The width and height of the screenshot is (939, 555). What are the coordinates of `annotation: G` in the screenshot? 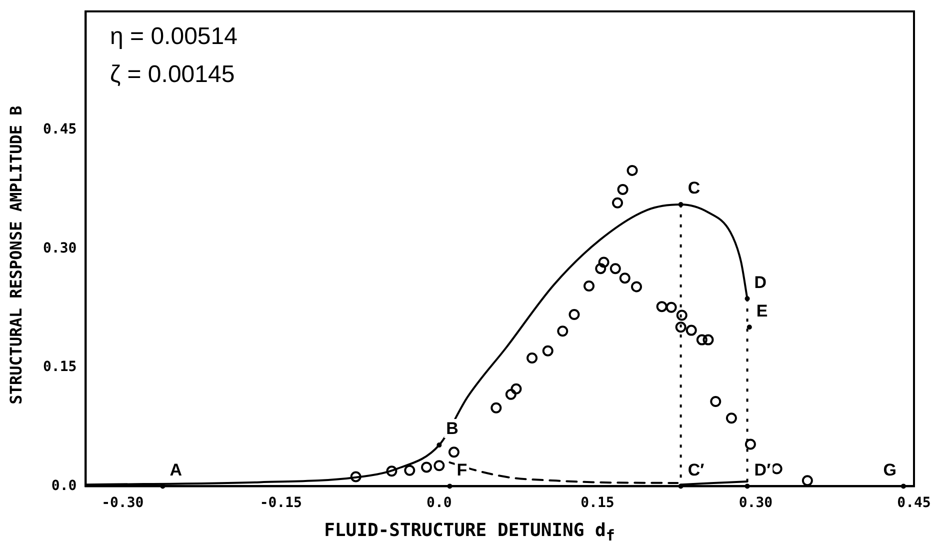 It's located at (889, 470).